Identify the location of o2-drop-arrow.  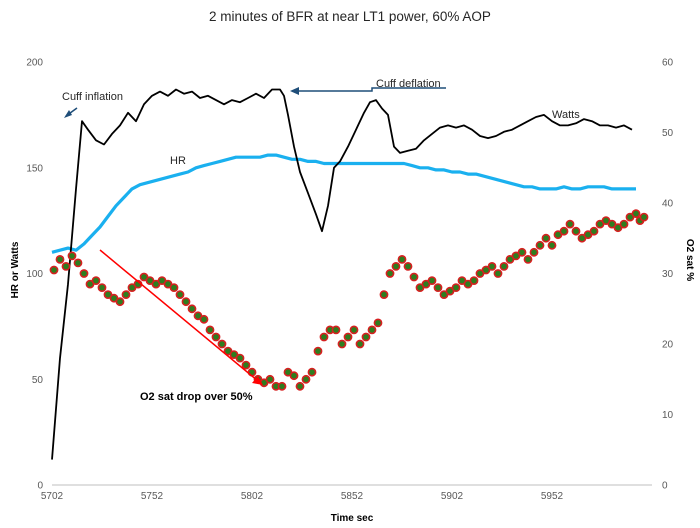
(179, 315).